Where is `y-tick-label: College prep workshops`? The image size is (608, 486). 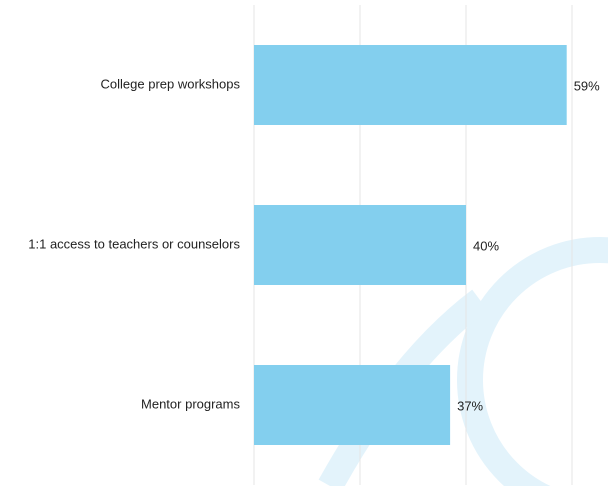 y-tick-label: College prep workshops is located at coordinates (171, 83).